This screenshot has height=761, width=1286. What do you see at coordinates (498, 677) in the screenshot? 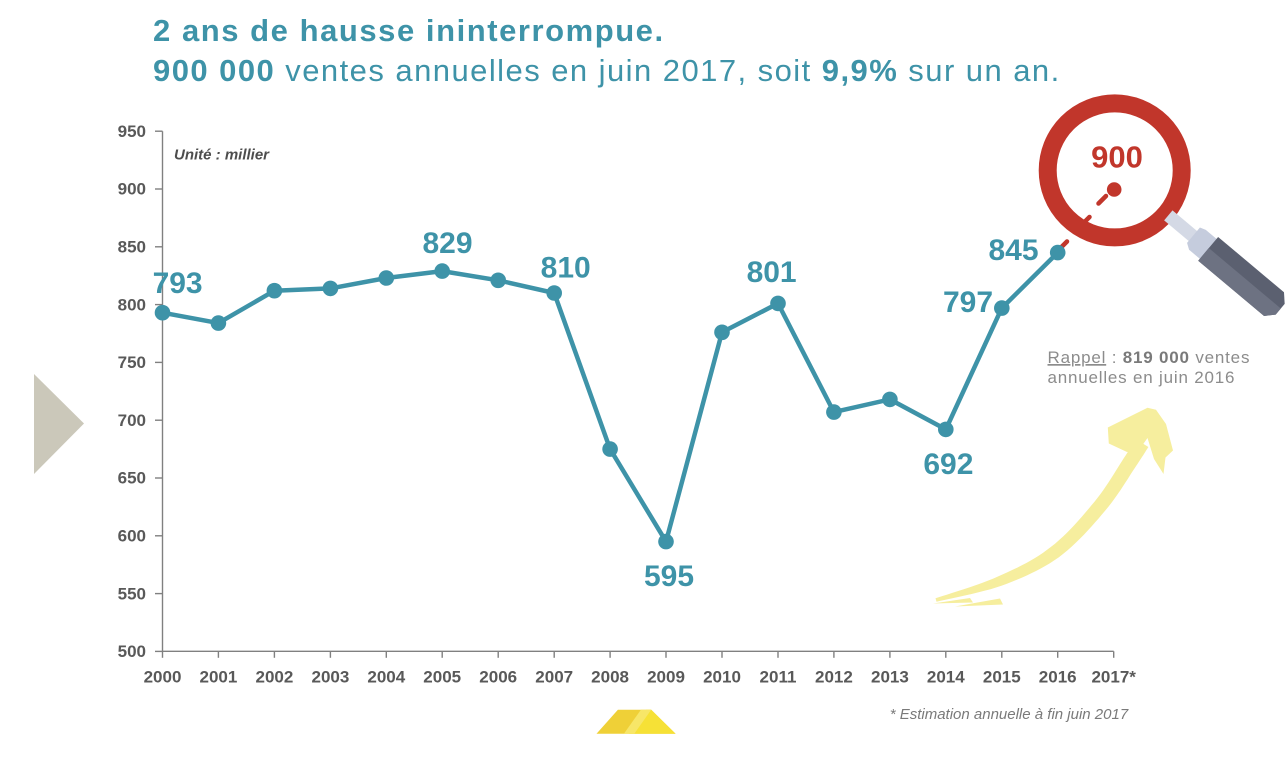
I see `svg-text: 2006` at bounding box center [498, 677].